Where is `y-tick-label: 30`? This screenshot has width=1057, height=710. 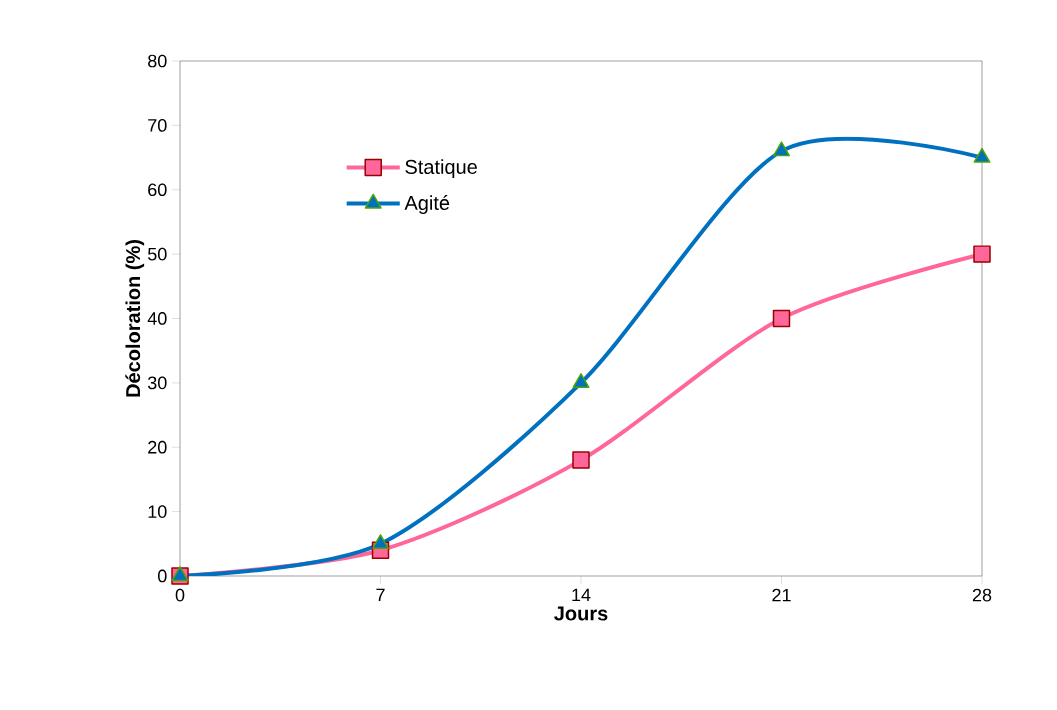 y-tick-label: 30 is located at coordinates (157, 383).